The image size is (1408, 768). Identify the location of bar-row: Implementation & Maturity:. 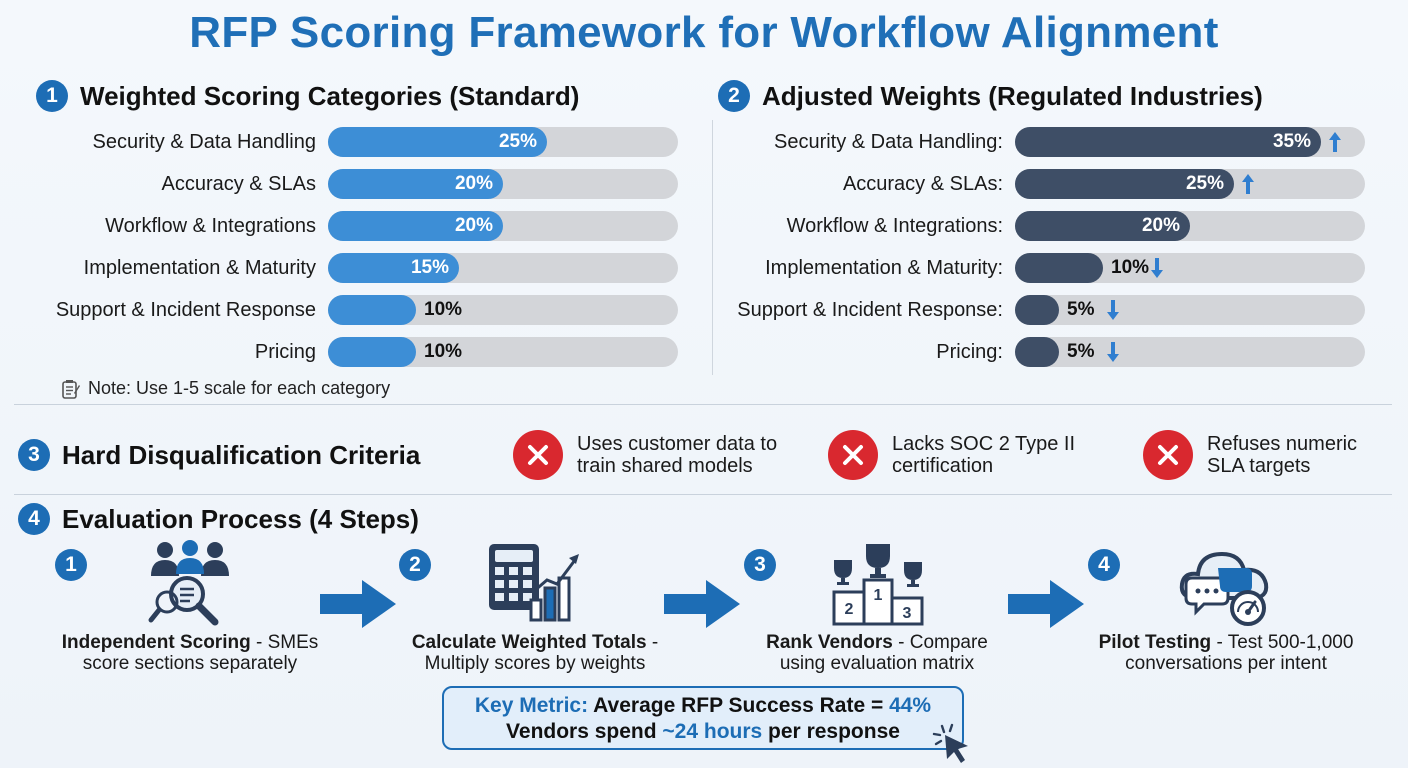
(867, 268).